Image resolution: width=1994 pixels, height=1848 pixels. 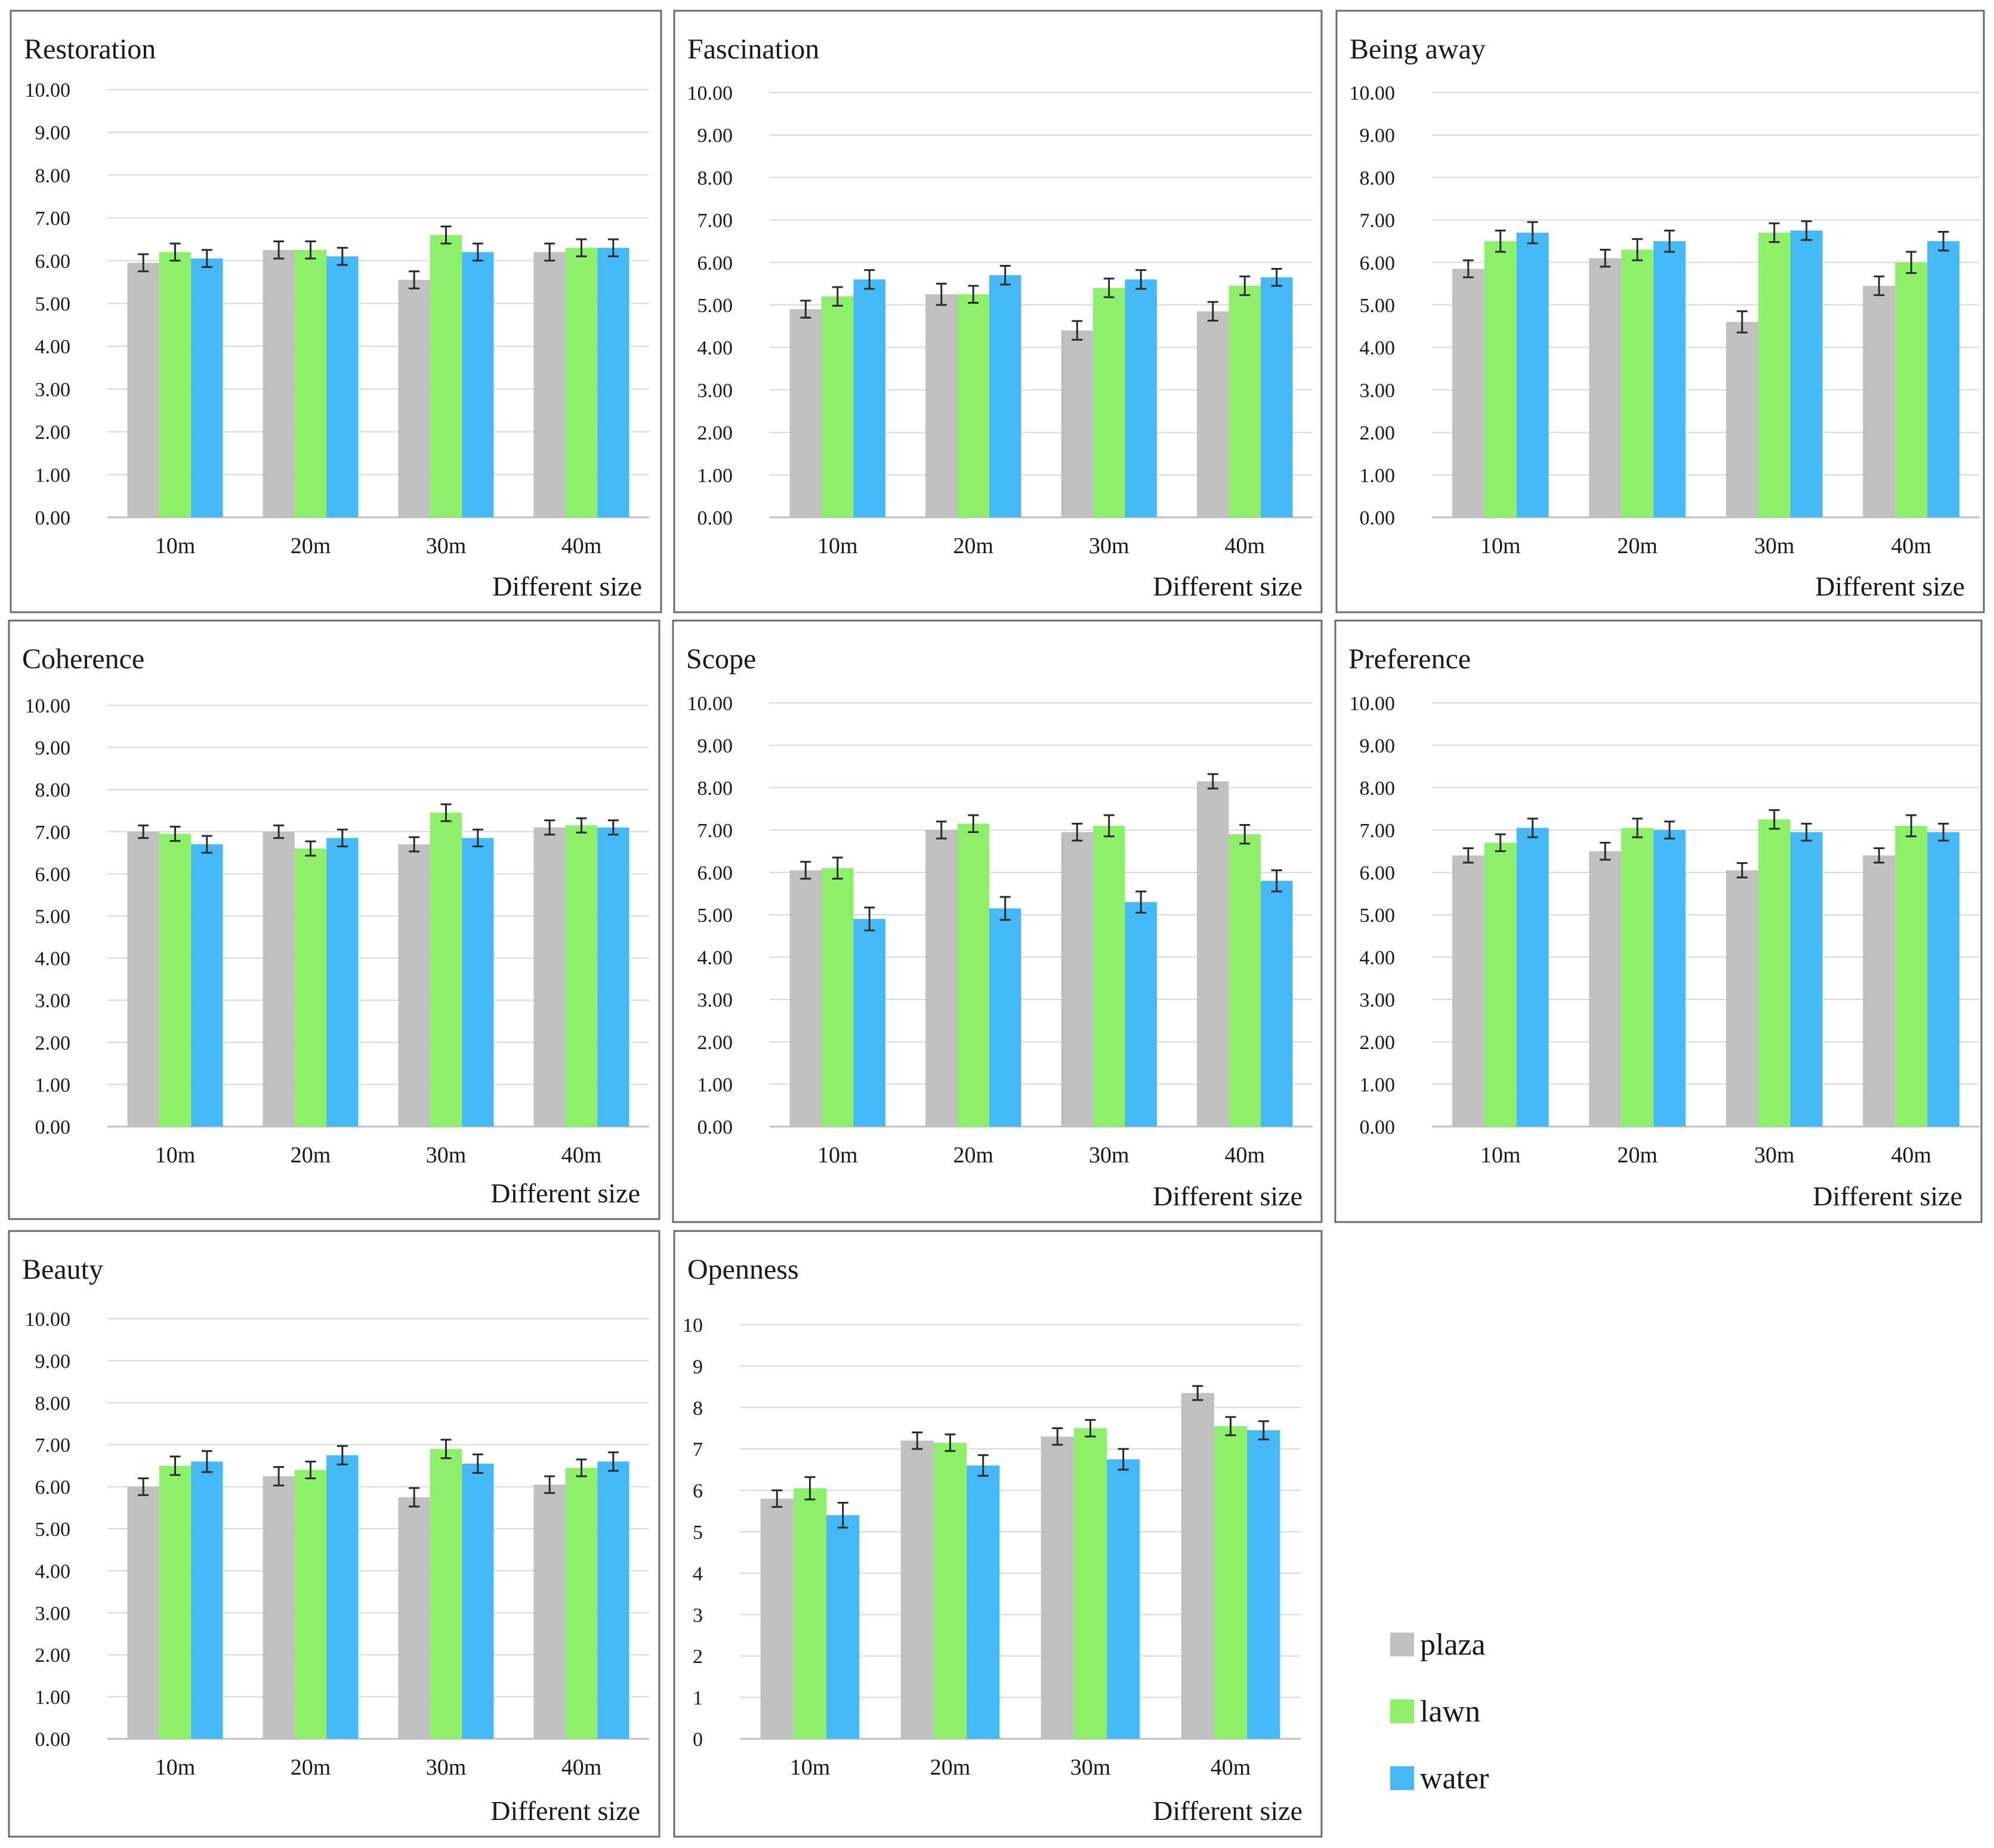 I want to click on chart-title: Restoration, so click(x=90, y=49).